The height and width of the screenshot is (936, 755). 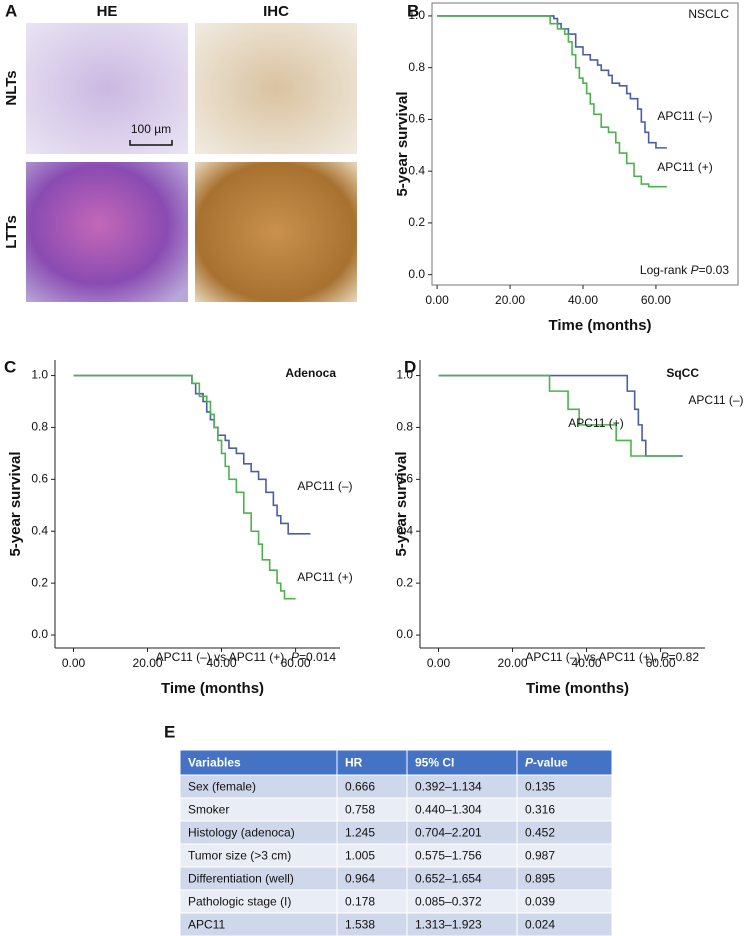 I want to click on cell-text: 0.987, so click(x=540, y=856).